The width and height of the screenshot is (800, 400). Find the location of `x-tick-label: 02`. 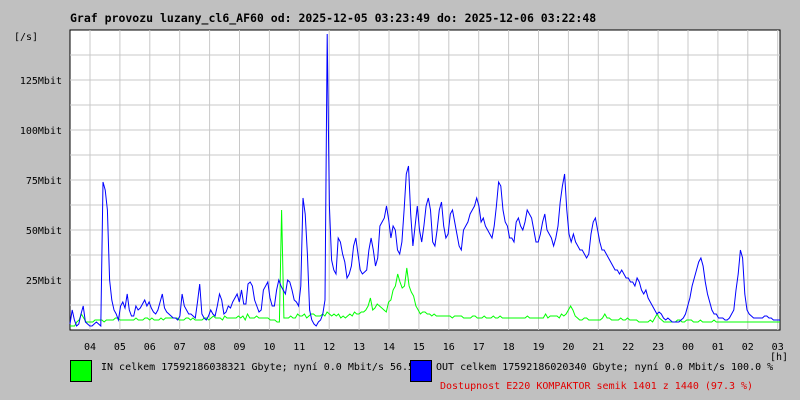

x-tick-label: 02 is located at coordinates (748, 347).